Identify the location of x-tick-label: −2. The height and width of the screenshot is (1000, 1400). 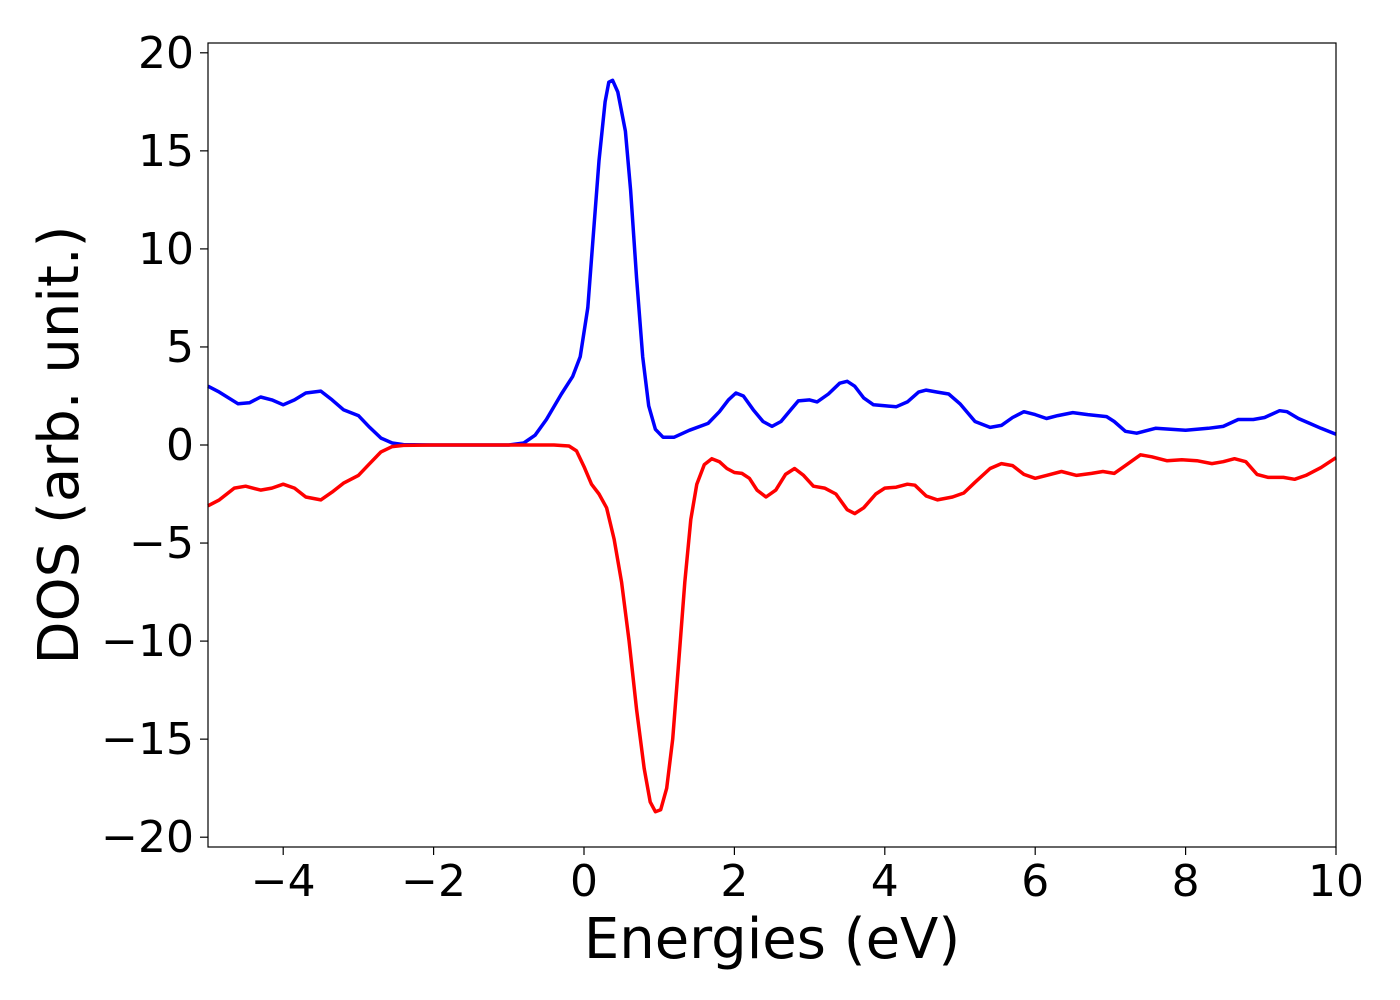
(433, 881).